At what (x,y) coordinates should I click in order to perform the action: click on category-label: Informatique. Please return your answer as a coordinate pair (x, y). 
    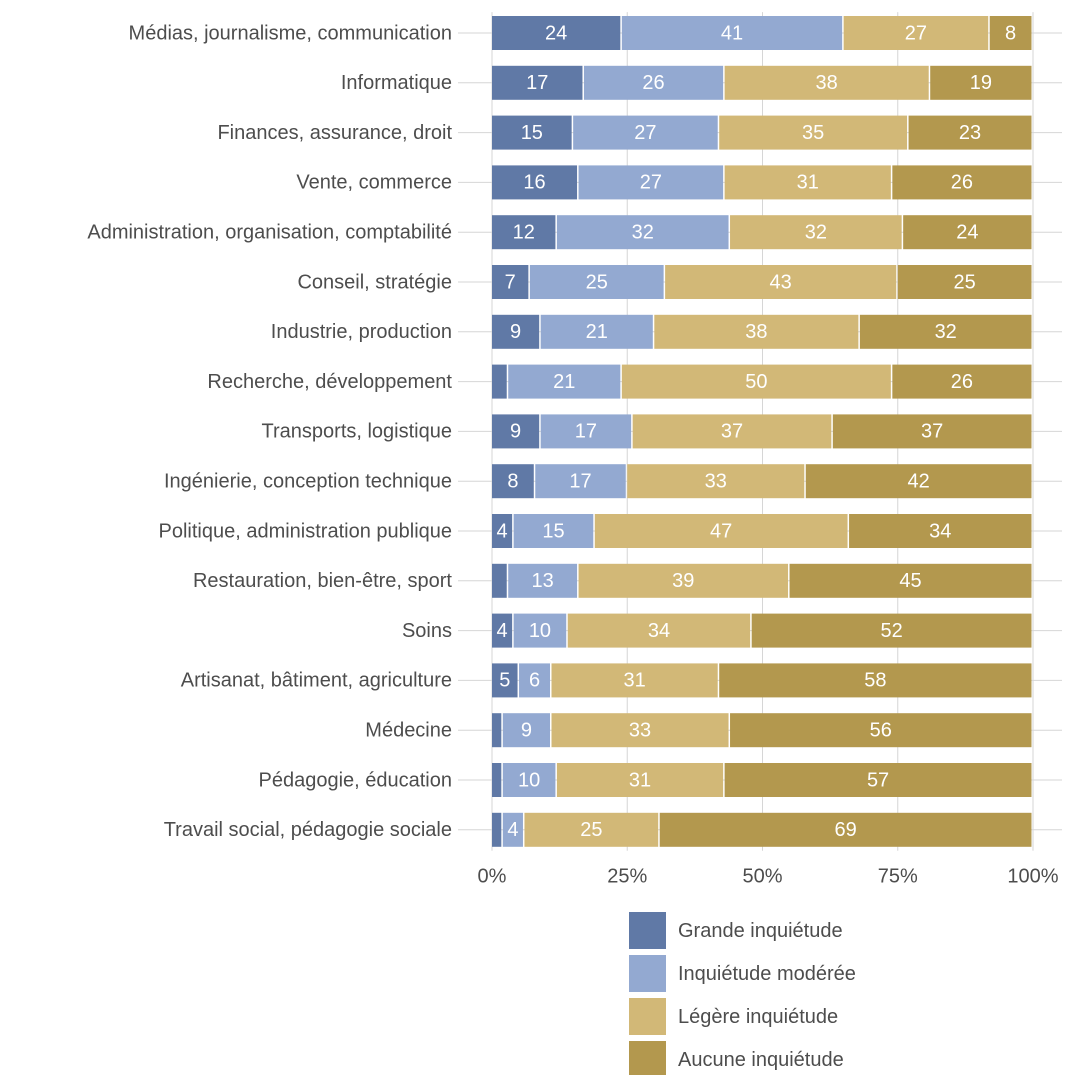
    Looking at the image, I should click on (396, 83).